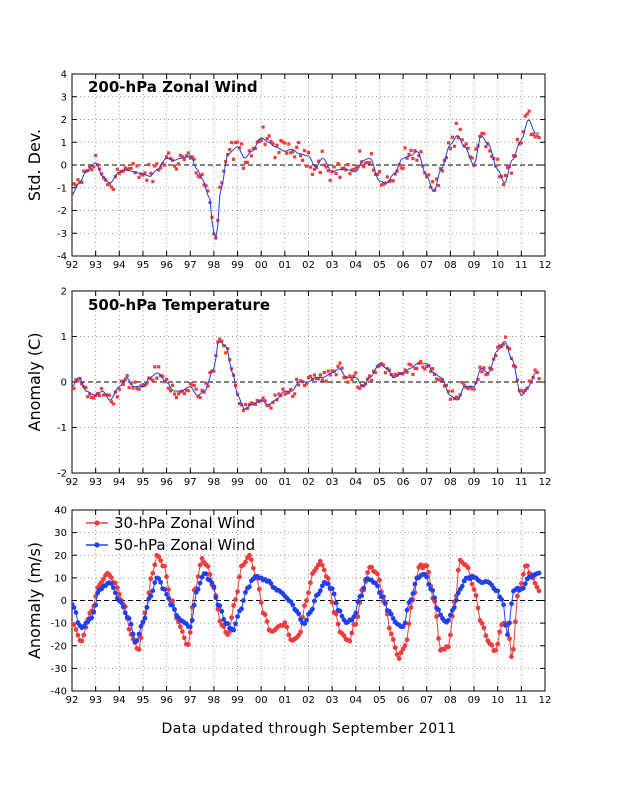 This screenshot has height=800, width=618. I want to click on x-tick-label: 96, so click(166, 482).